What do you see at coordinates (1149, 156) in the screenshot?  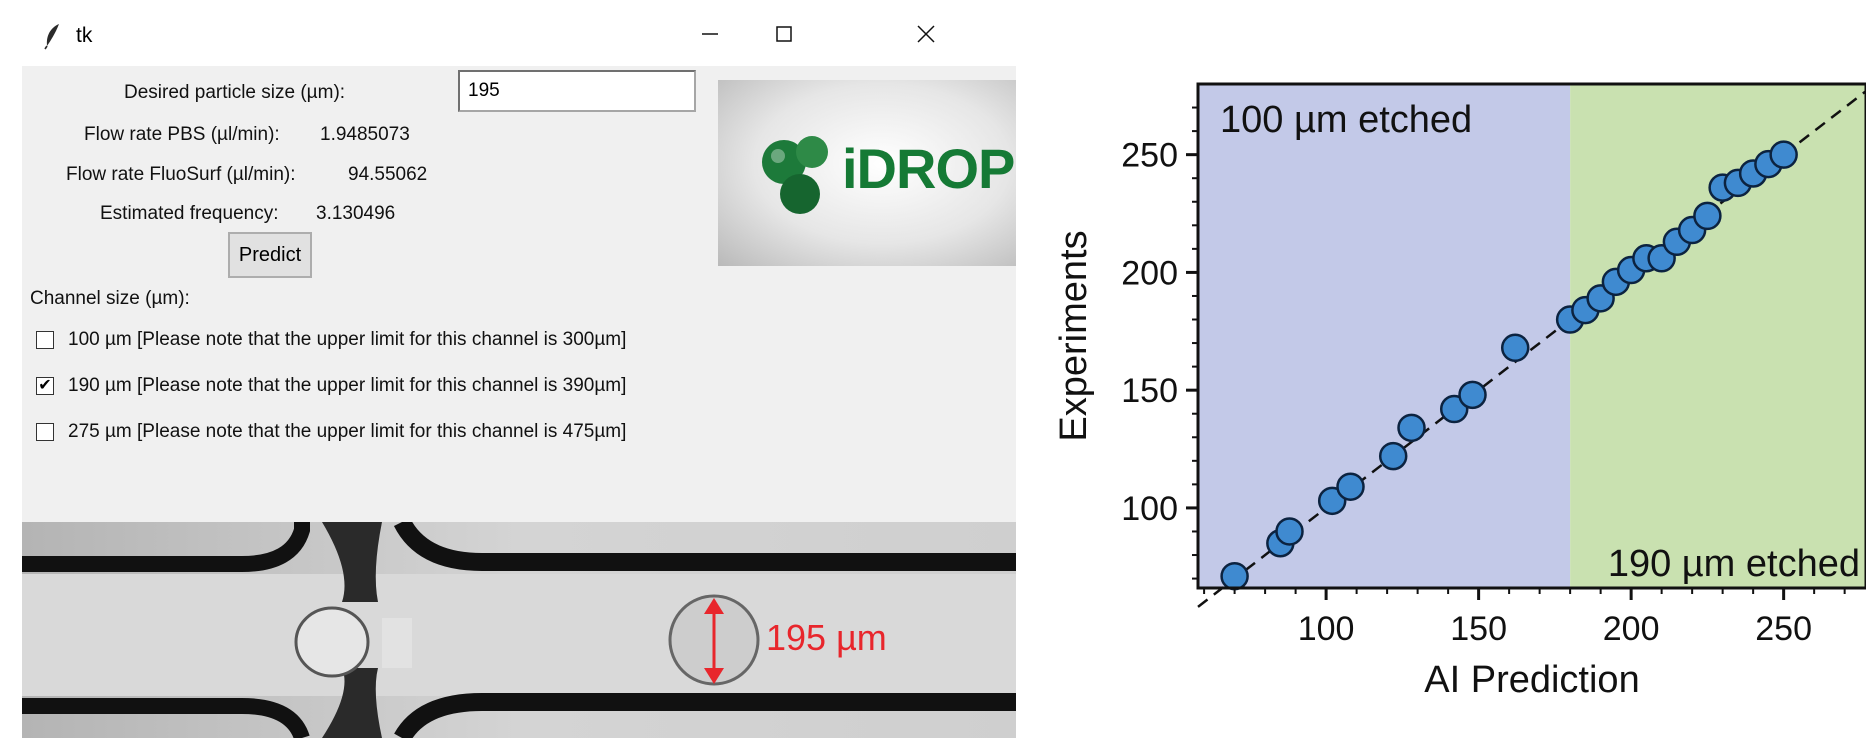 I see `y-tick-label: 250` at bounding box center [1149, 156].